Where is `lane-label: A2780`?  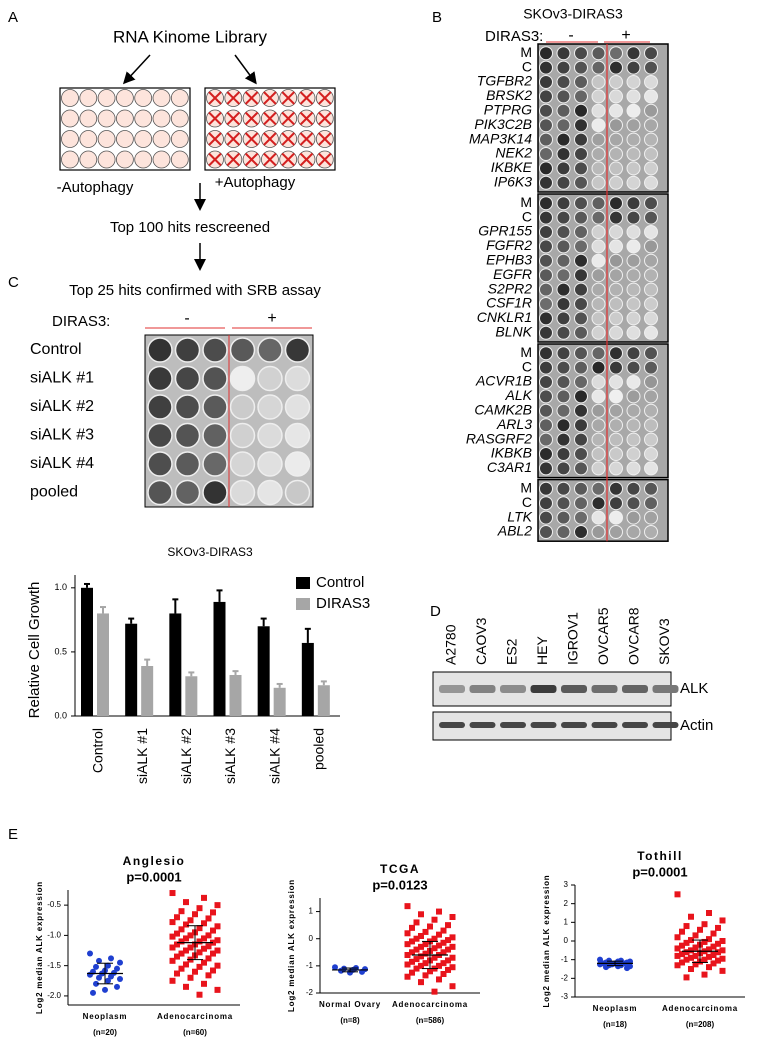 lane-label: A2780 is located at coordinates (451, 644).